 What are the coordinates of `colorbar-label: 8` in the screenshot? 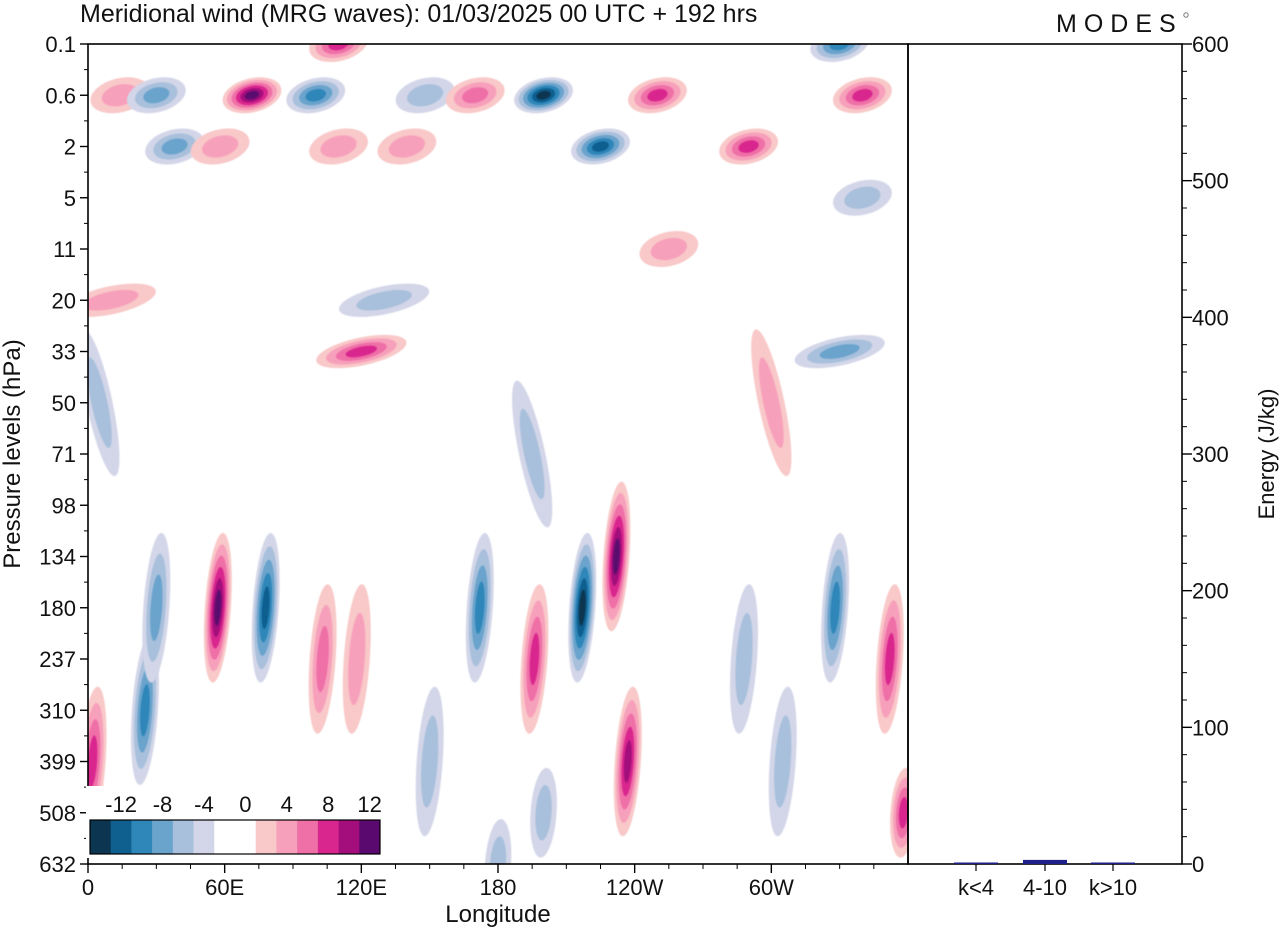 It's located at (328, 804).